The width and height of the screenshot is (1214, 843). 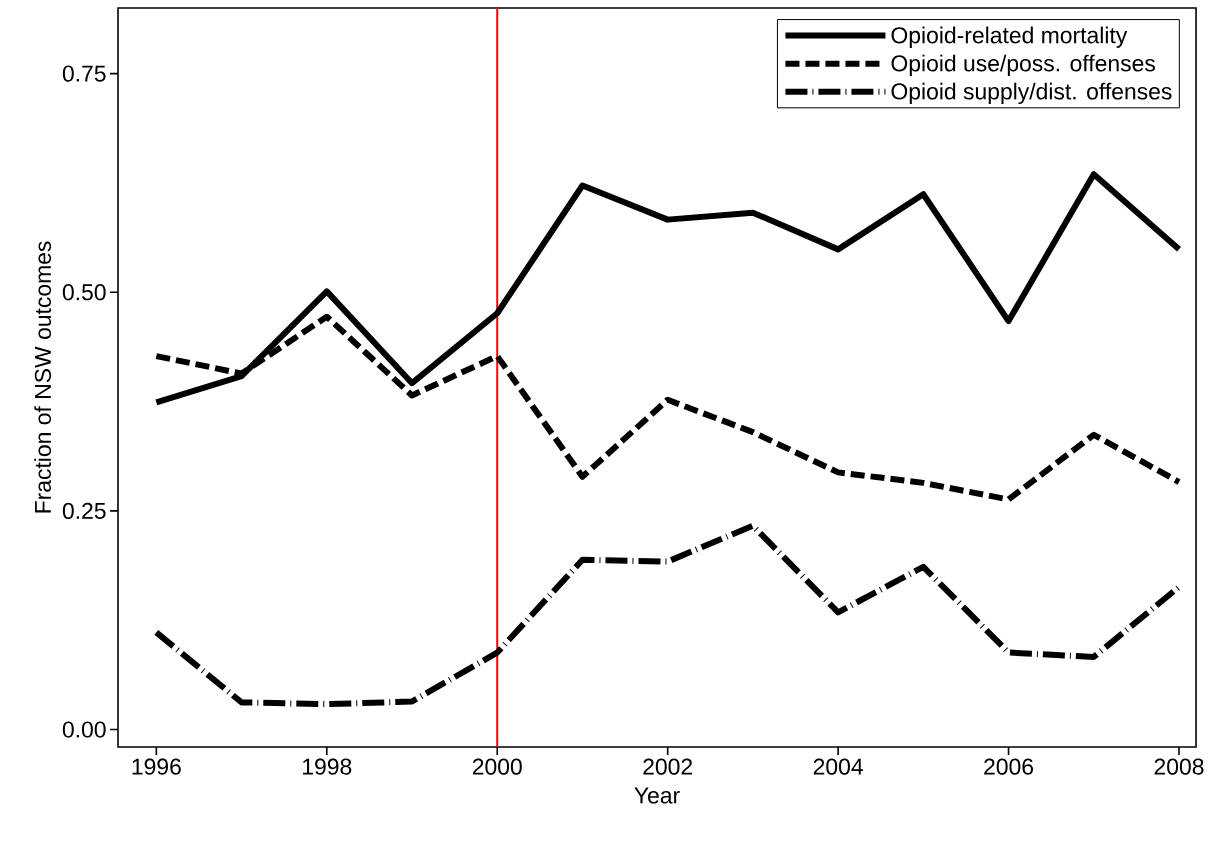 What do you see at coordinates (1009, 766) in the screenshot?
I see `x-tick-label: 2006` at bounding box center [1009, 766].